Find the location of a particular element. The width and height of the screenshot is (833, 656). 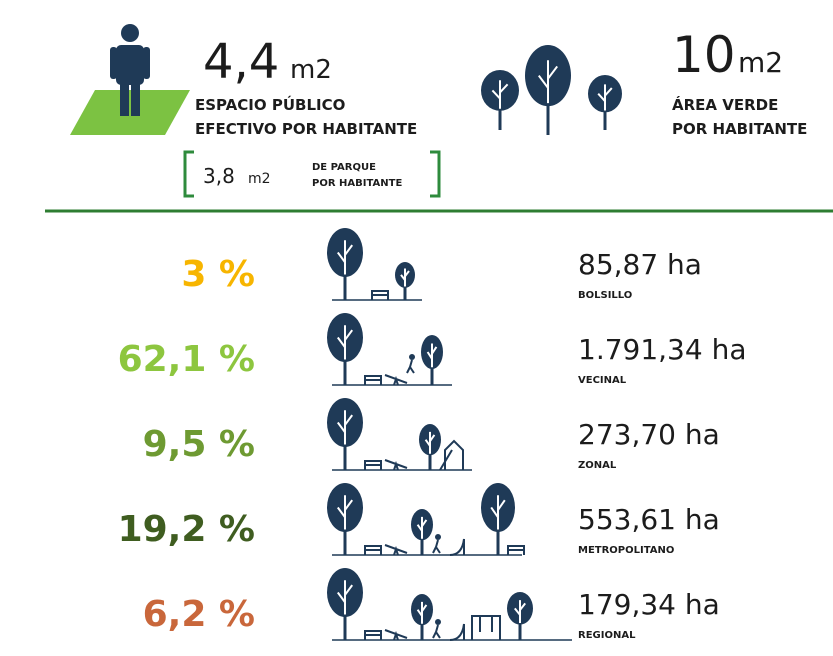

park-type: ZONAL is located at coordinates (597, 465).